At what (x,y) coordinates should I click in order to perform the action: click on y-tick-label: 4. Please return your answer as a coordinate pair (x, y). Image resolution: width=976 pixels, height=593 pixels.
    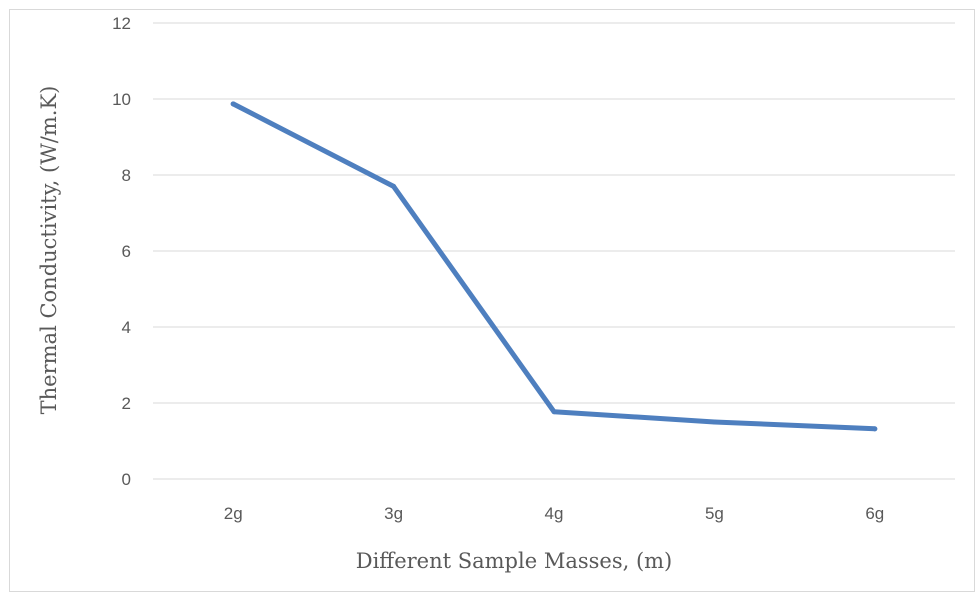
    Looking at the image, I should click on (126, 327).